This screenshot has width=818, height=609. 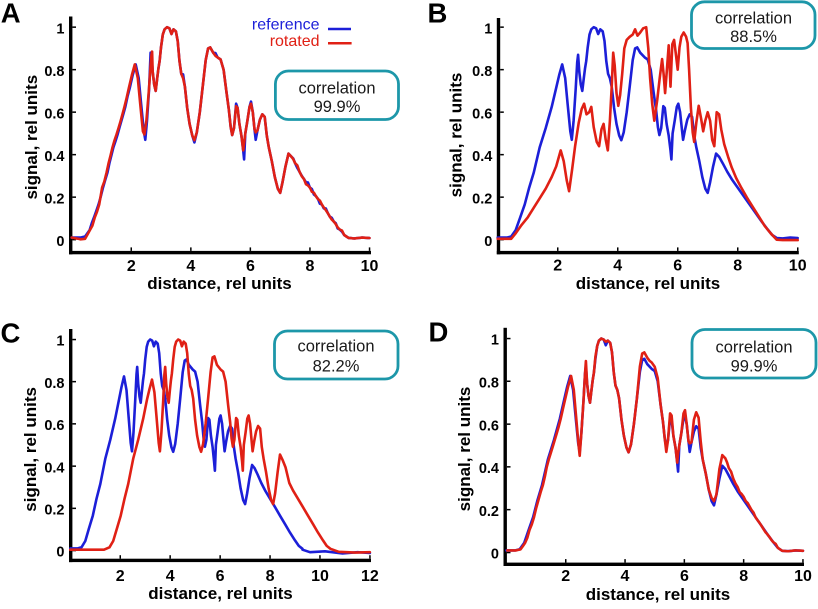 What do you see at coordinates (439, 332) in the screenshot?
I see `svg-text: D` at bounding box center [439, 332].